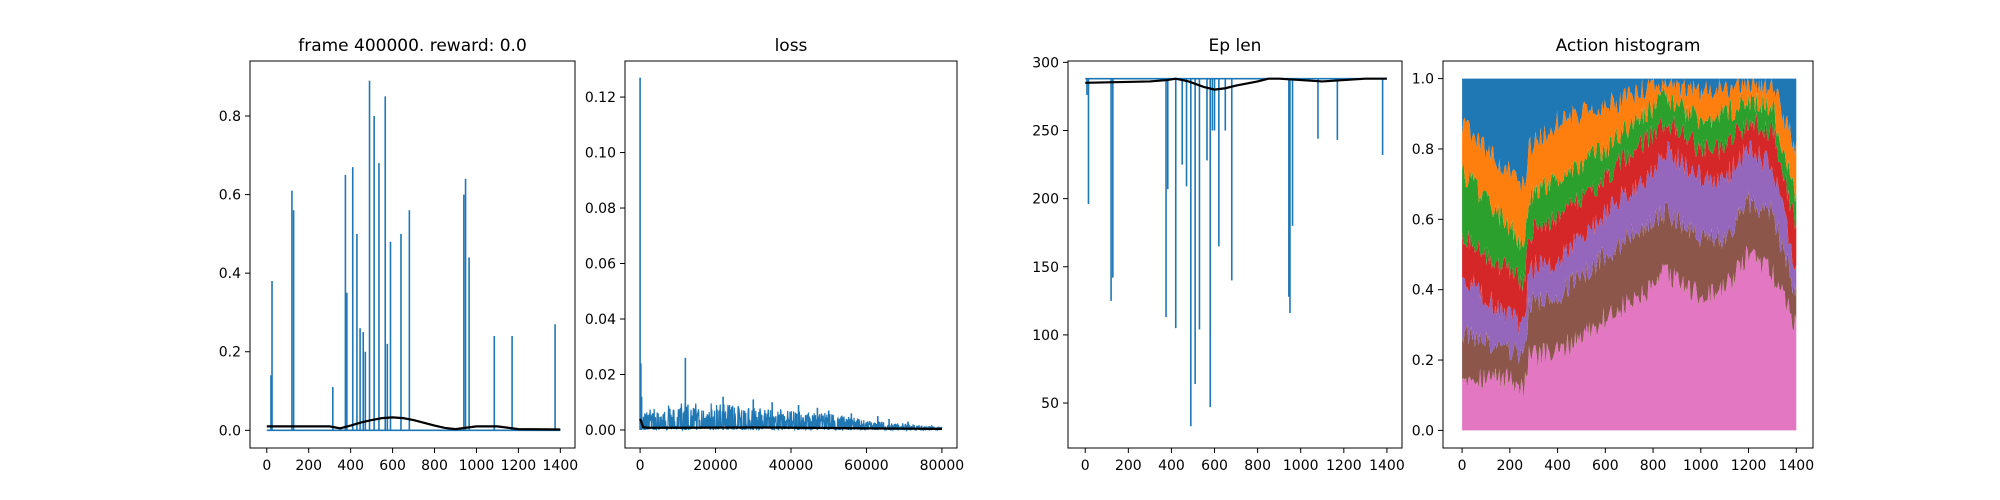  What do you see at coordinates (600, 375) in the screenshot?
I see `y-tick-label: 0.02` at bounding box center [600, 375].